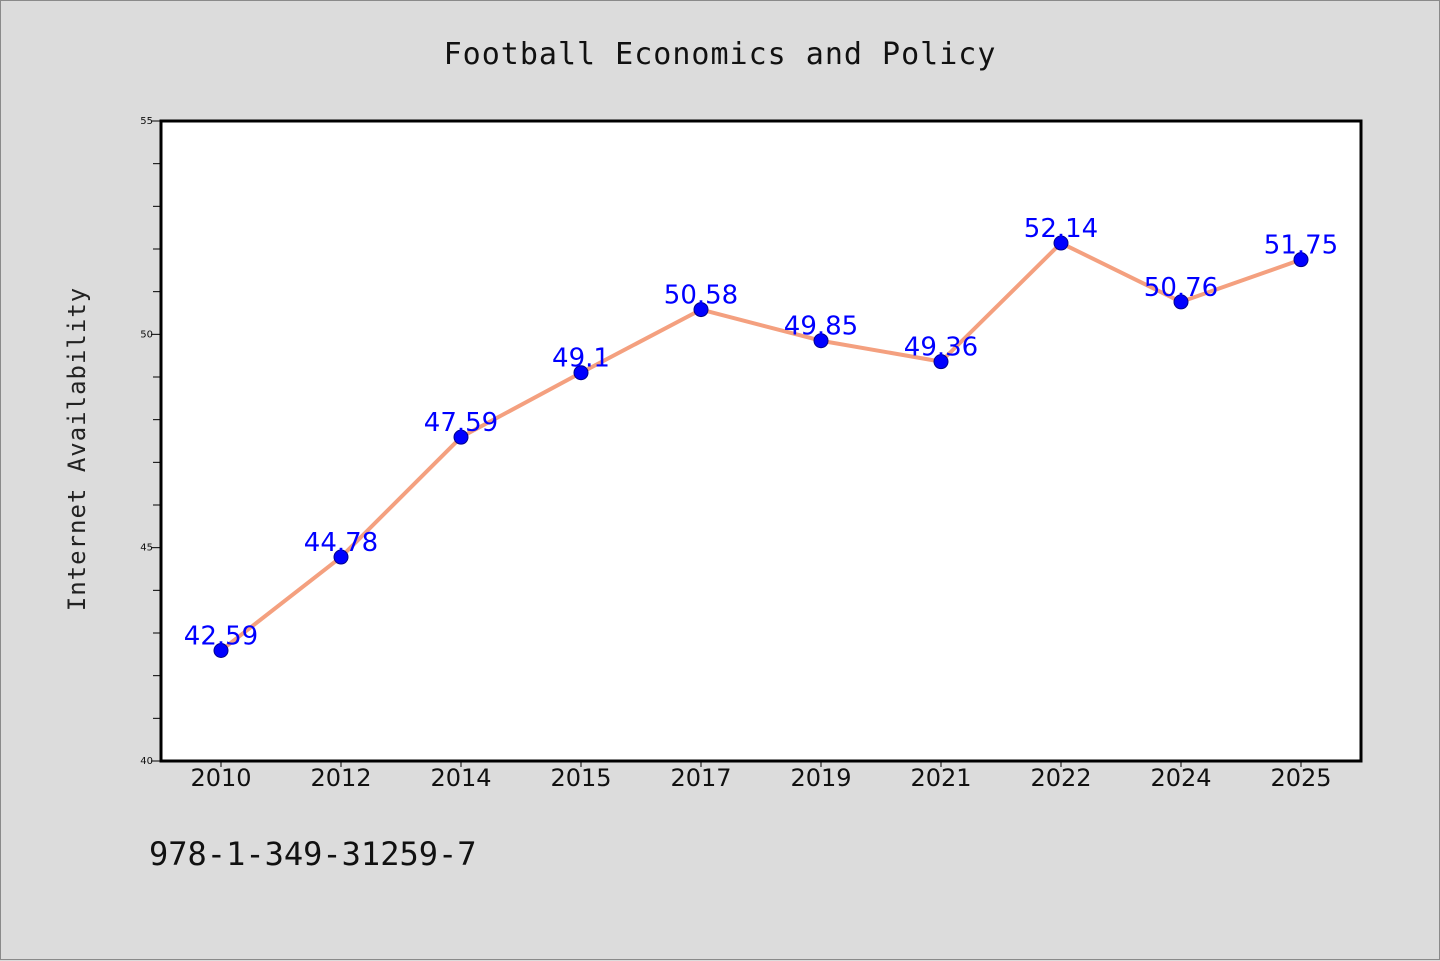  Describe the element at coordinates (761, 776) in the screenshot. I see `x-axis: 2010 2012 2014 2015 2017 2019 2021 2022 2024 2025` at that location.